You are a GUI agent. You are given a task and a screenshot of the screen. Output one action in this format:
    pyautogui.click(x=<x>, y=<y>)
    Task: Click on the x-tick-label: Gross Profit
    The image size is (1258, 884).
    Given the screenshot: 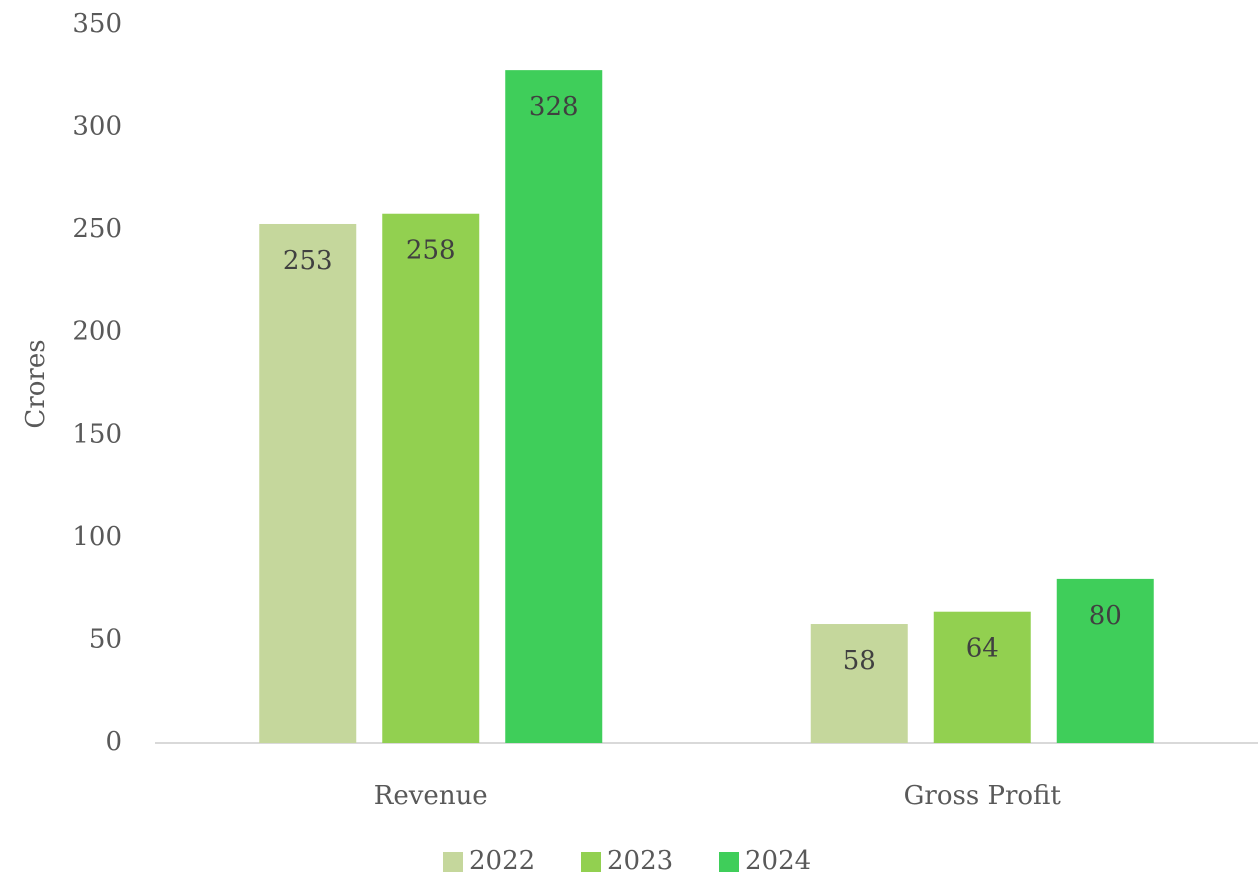 What is the action you would take?
    pyautogui.click(x=983, y=796)
    